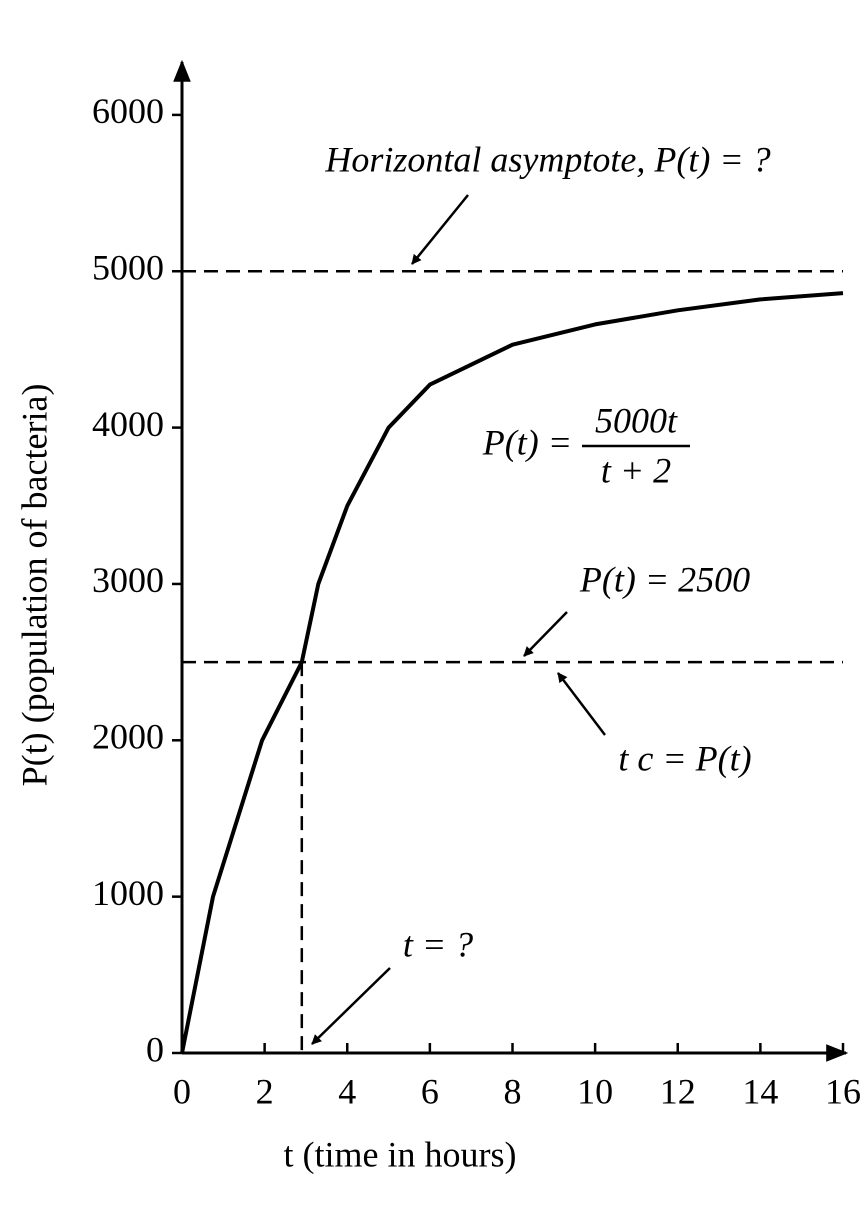  Describe the element at coordinates (438, 944) in the screenshot. I see `annotation: t = ?` at that location.